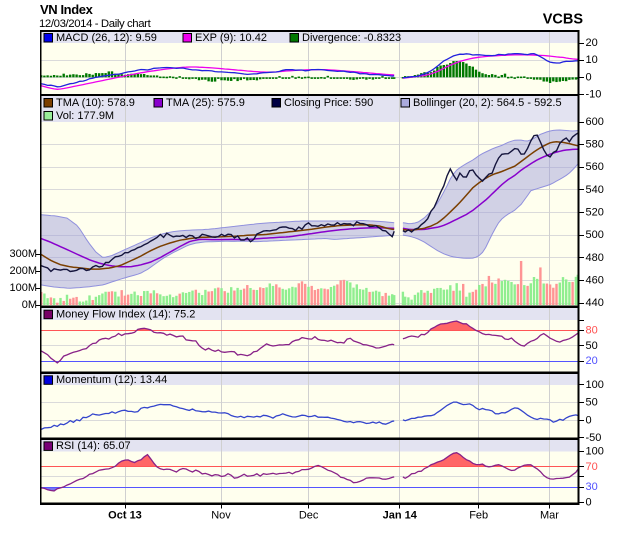 Image resolution: width=620 pixels, height=540 pixels. Describe the element at coordinates (328, 103) in the screenshot. I see `svg-text: Closing Price: 590` at that location.